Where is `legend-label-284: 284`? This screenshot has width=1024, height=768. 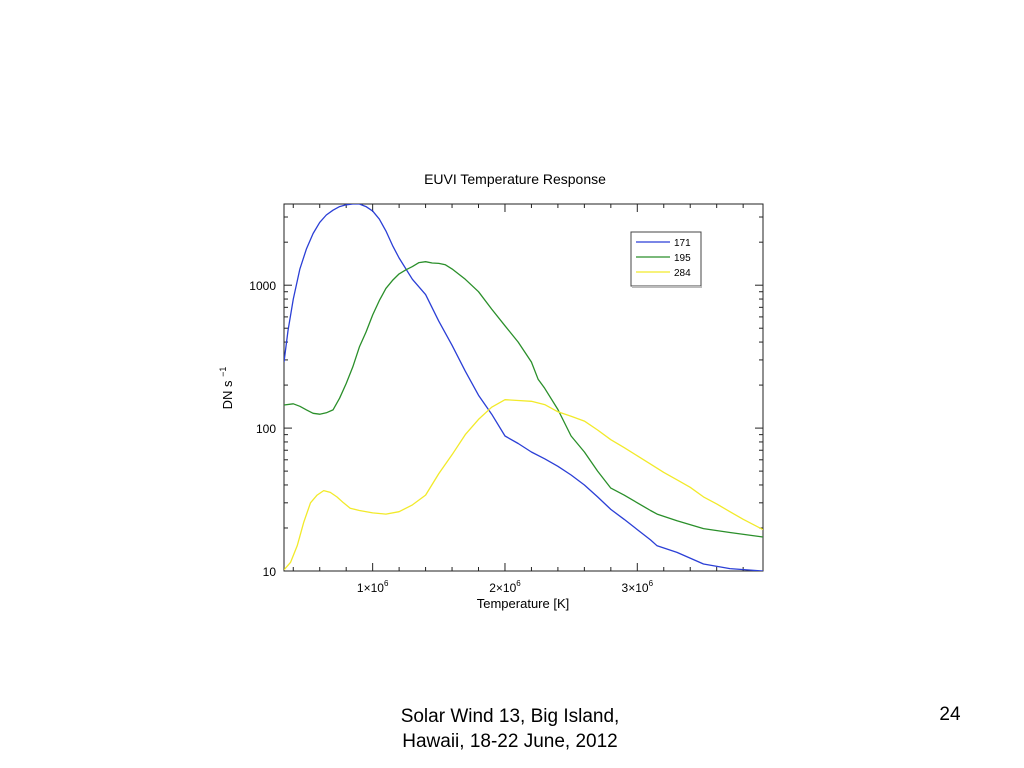 legend-label-284: 284 is located at coordinates (682, 273).